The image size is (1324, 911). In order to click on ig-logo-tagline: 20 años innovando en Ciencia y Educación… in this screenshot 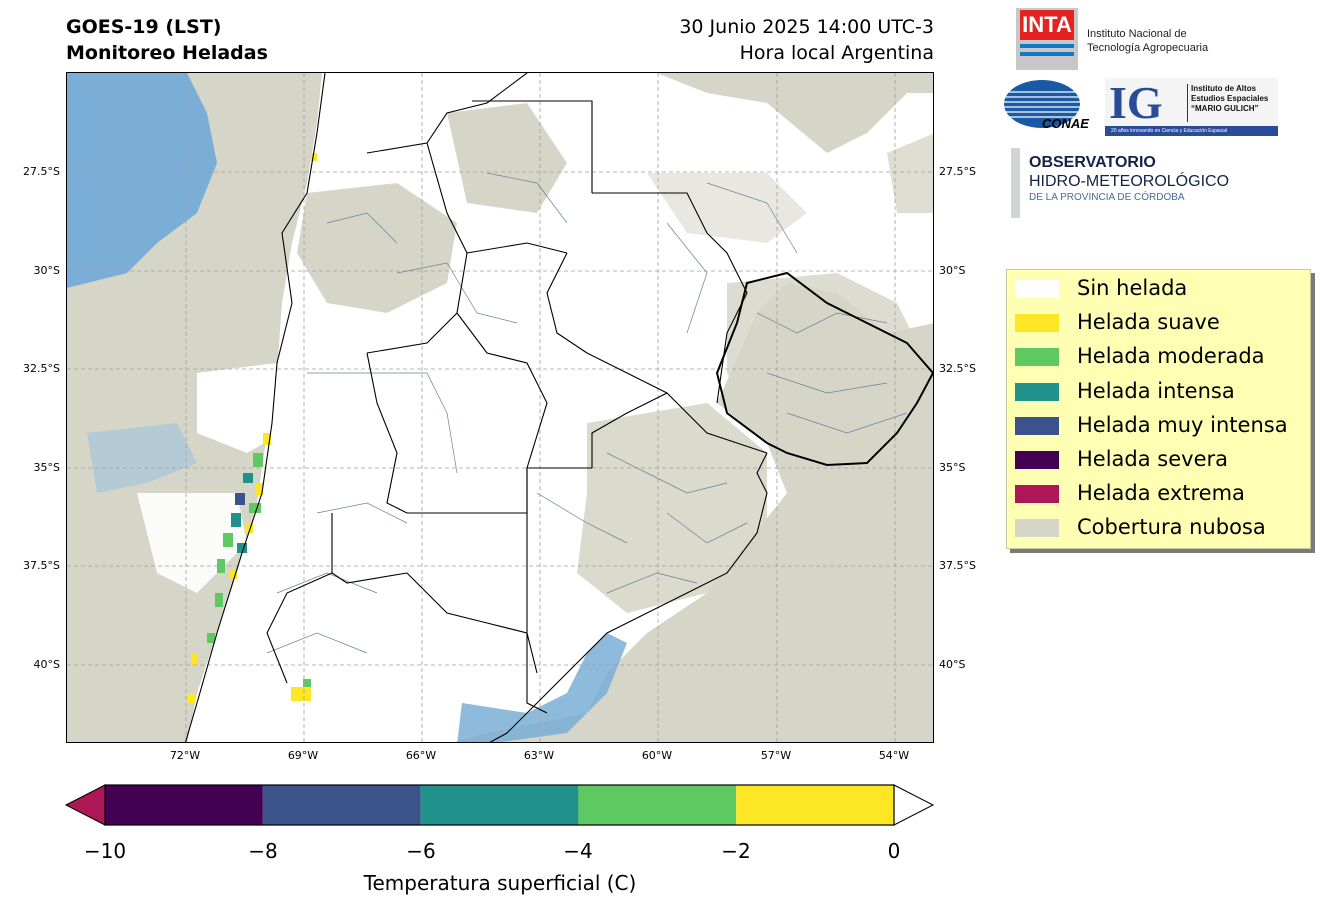, I will do `click(1191, 131)`.